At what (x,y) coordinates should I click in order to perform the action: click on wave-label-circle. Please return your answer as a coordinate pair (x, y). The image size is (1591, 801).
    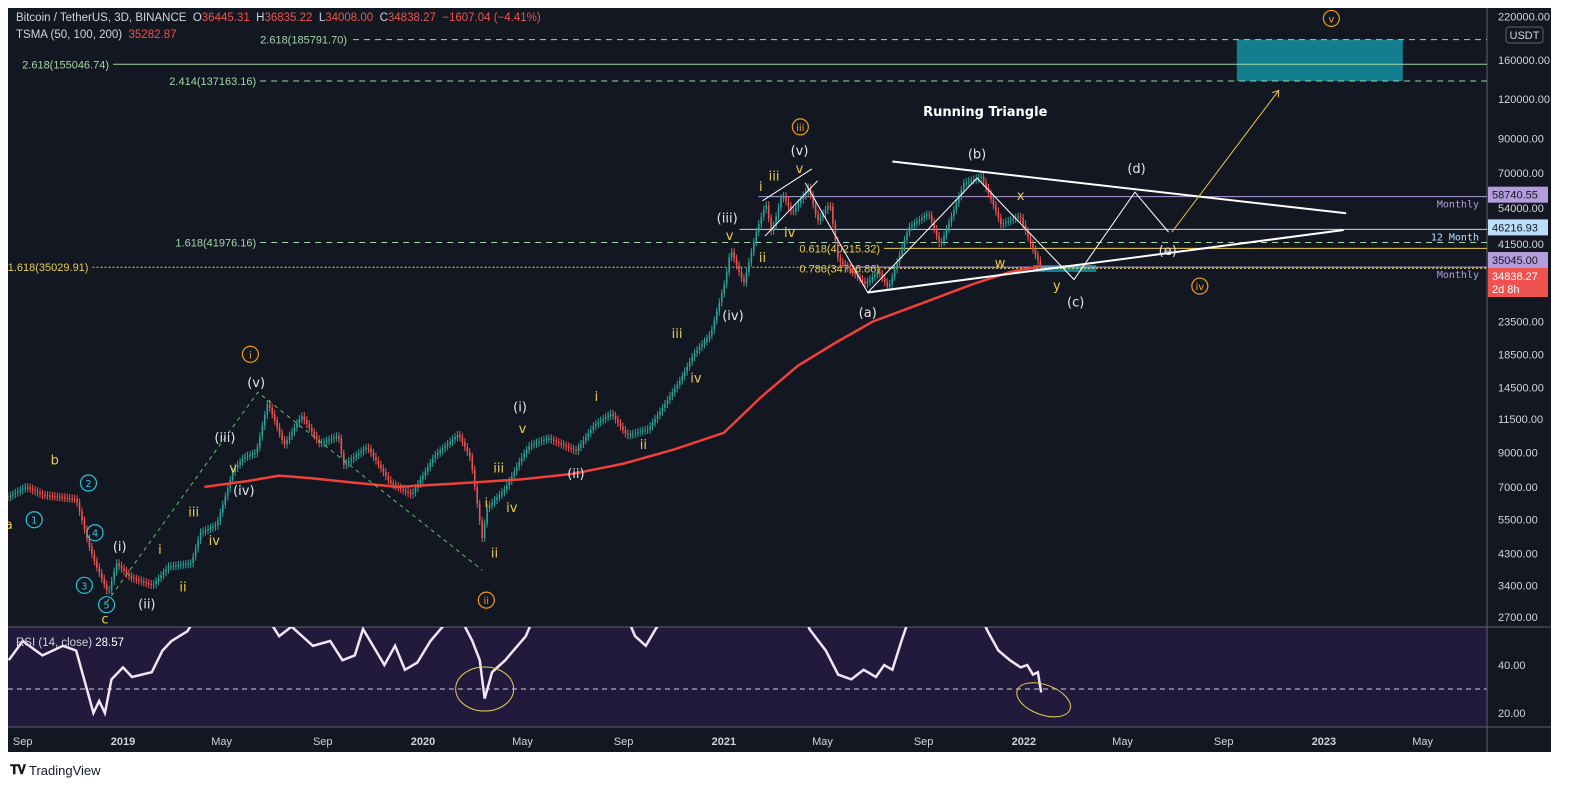
    Looking at the image, I should click on (800, 127).